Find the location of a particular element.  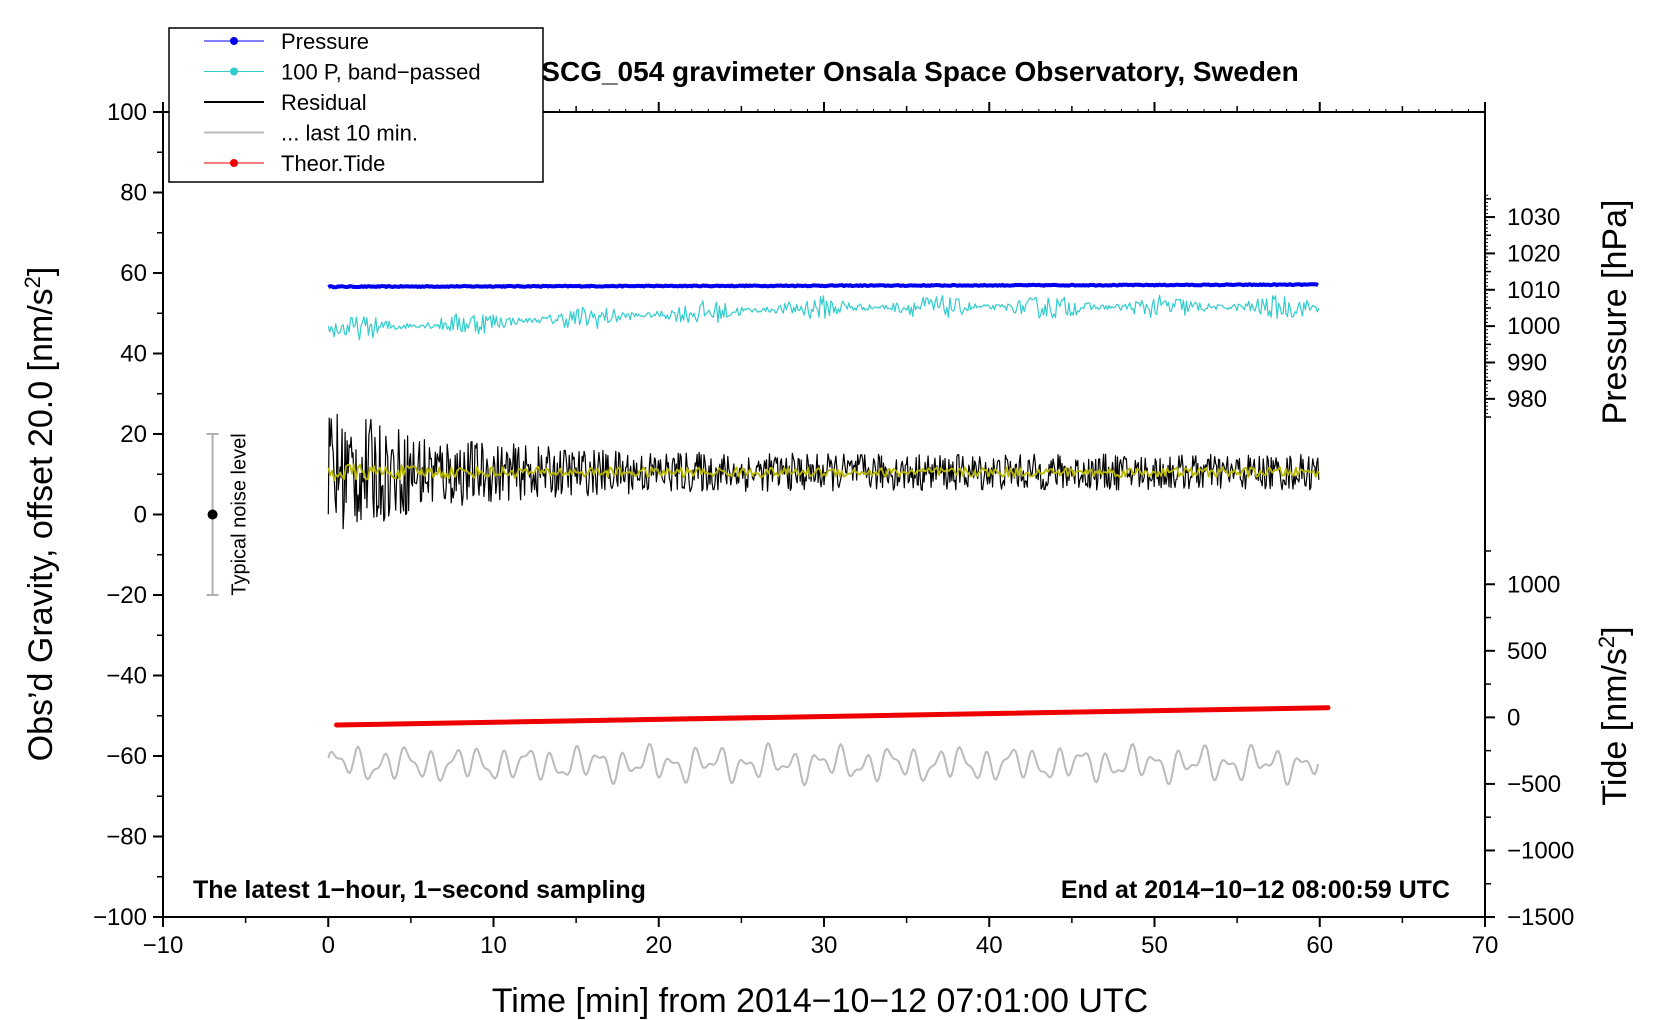

pressure-tick-label-4: 1020 is located at coordinates (1533, 253).